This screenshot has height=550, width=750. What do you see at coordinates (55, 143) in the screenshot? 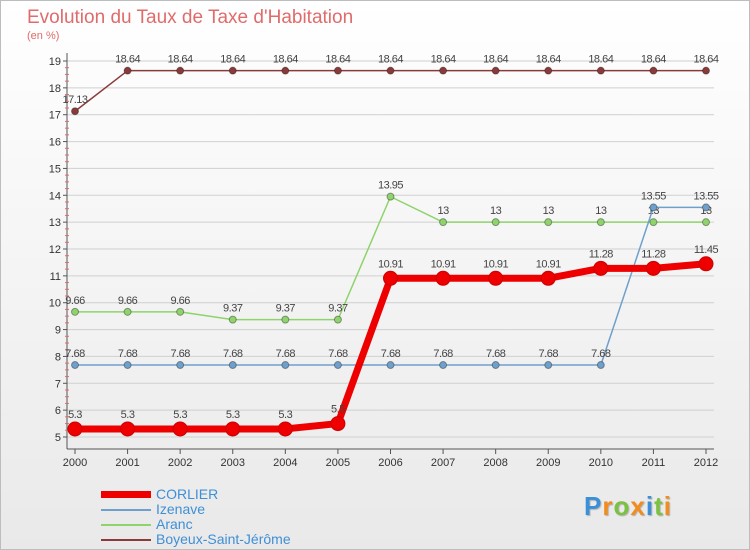
I see `y-tick-label: 16` at bounding box center [55, 143].